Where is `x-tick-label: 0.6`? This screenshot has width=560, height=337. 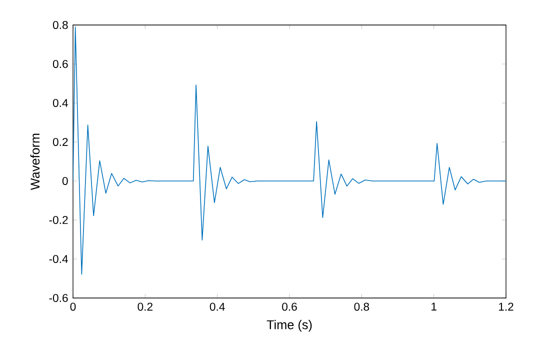 x-tick-label: 0.6 is located at coordinates (289, 306).